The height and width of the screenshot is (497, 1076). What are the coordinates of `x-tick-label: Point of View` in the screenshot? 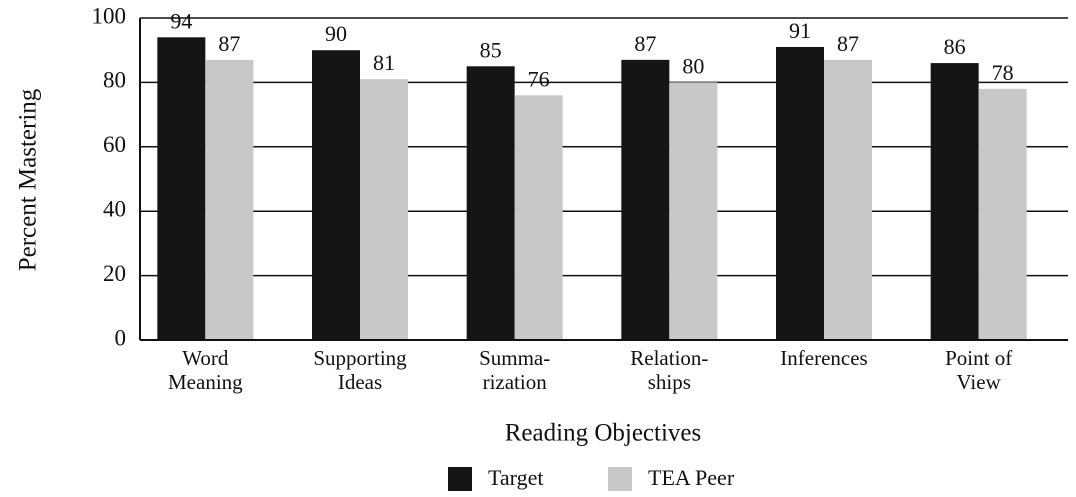 It's located at (979, 370).